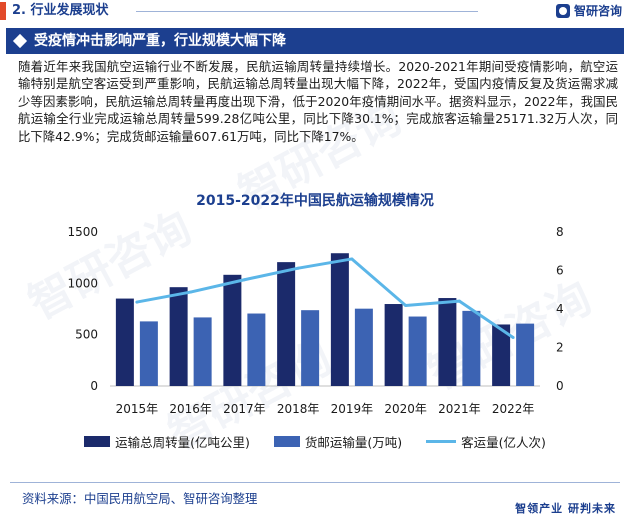 The width and height of the screenshot is (630, 518). What do you see at coordinates (560, 309) in the screenshot?
I see `y-right-tick-label: 4` at bounding box center [560, 309].